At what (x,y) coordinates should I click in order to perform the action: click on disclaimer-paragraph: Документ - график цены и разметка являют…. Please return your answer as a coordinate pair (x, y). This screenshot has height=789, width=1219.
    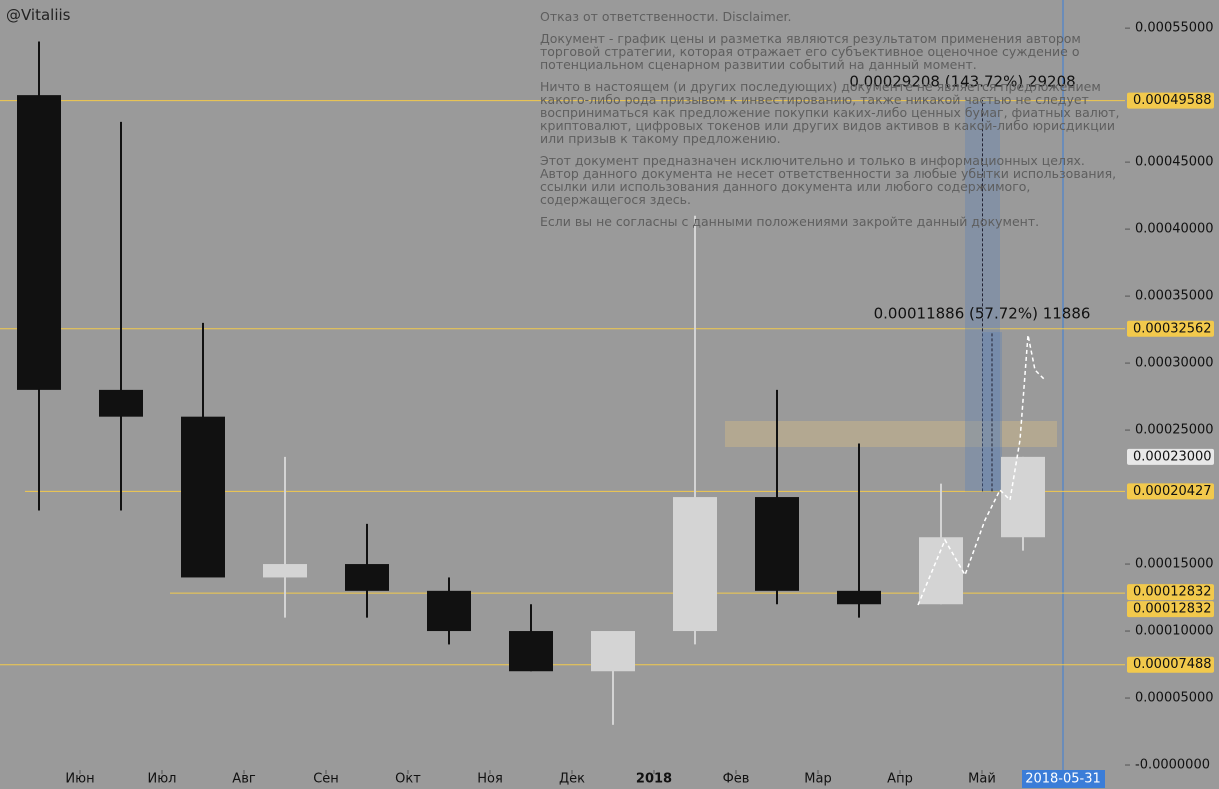
    Looking at the image, I should click on (810, 51).